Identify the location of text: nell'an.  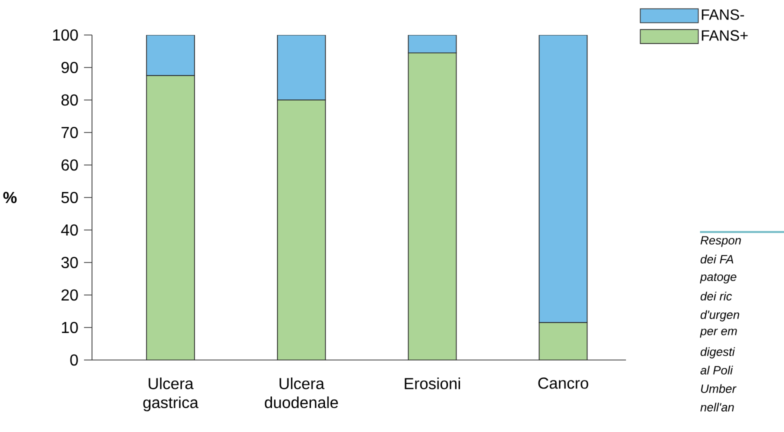
(717, 407).